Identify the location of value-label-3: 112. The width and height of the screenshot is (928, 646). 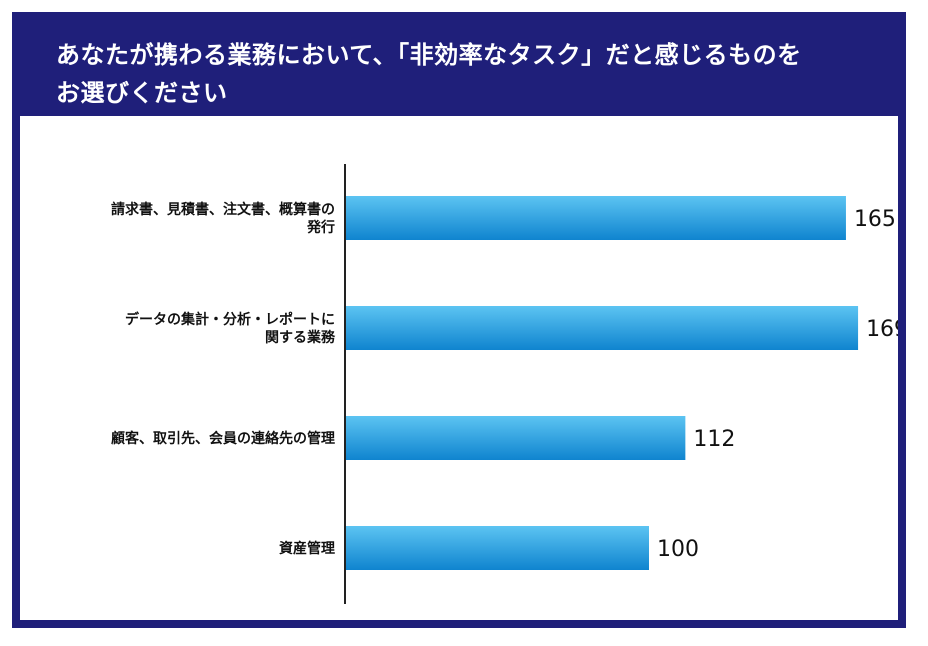
(714, 439).